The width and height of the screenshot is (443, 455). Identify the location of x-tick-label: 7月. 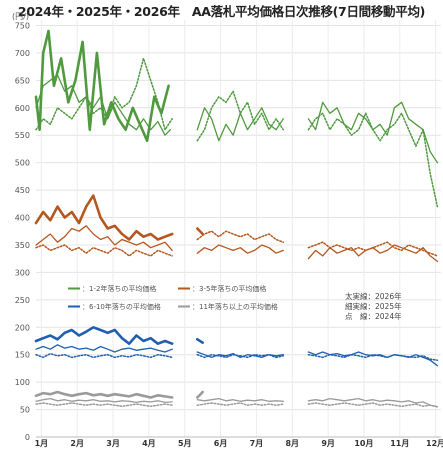
(257, 443).